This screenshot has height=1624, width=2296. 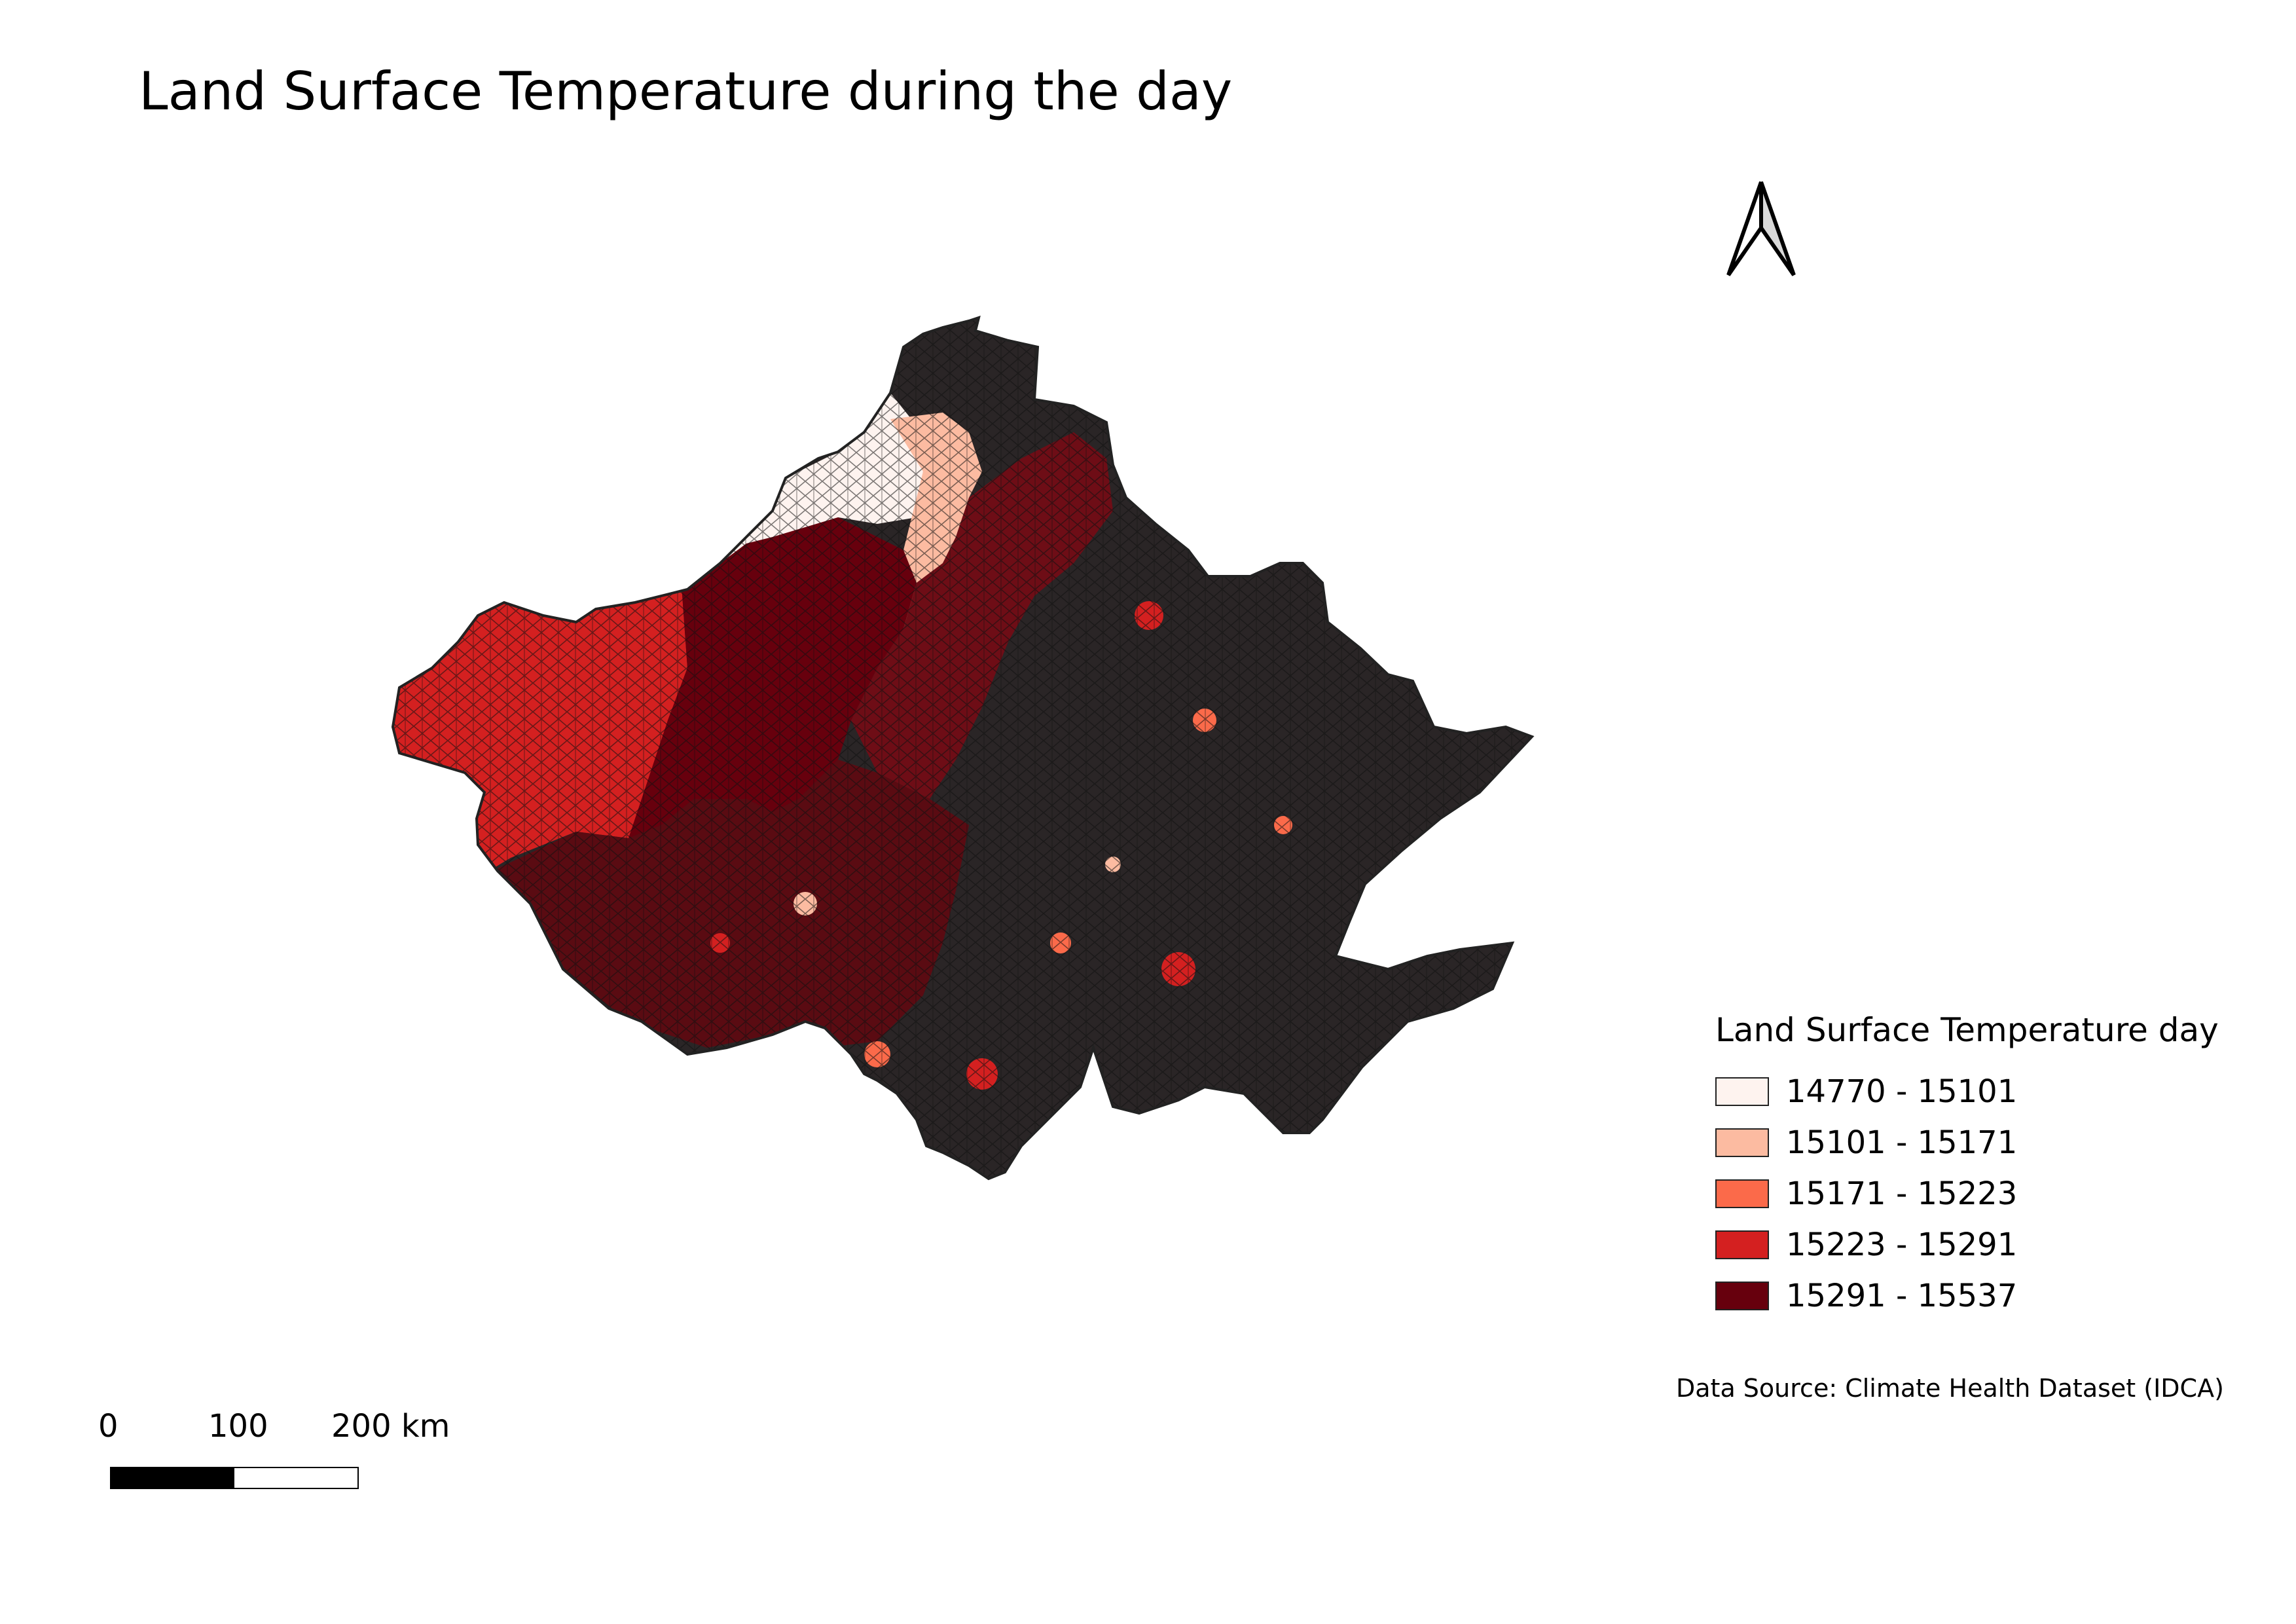 I want to click on scale-label-end: 200 km, so click(x=390, y=1426).